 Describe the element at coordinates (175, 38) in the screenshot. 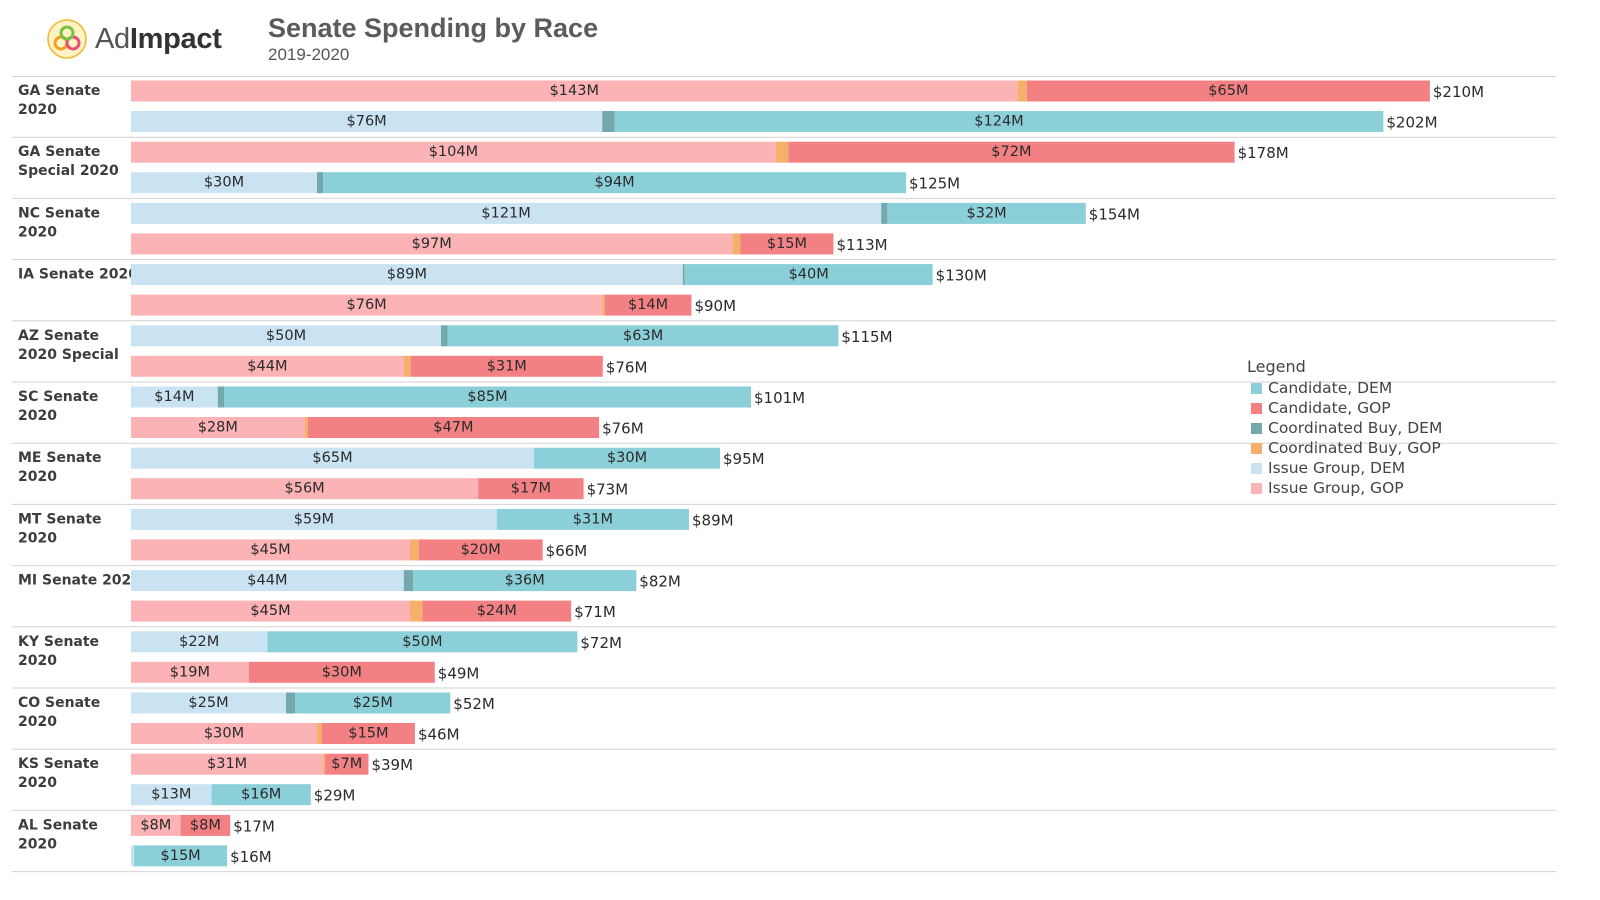

I see `brand-name-bold: Impact` at that location.